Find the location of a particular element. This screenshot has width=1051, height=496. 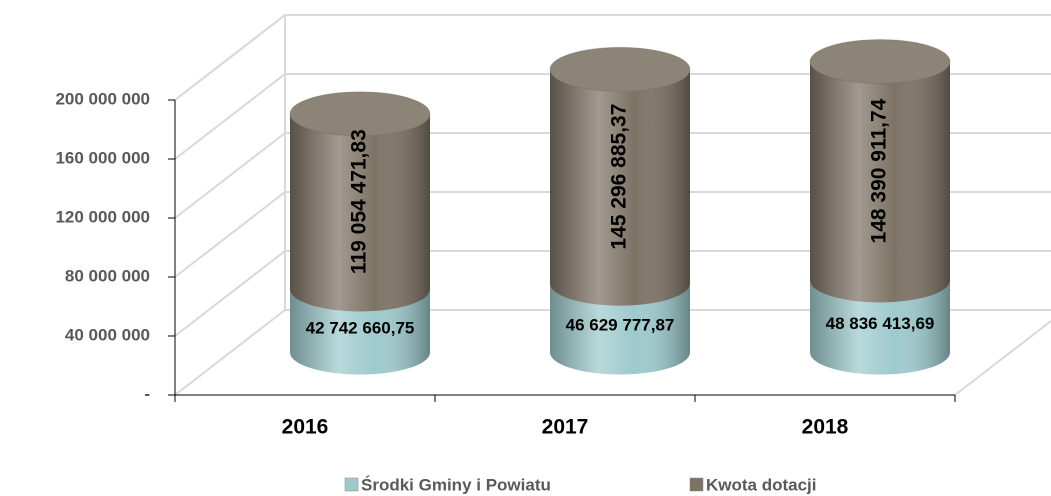

value-label: 48 836 413,69 is located at coordinates (880, 323).